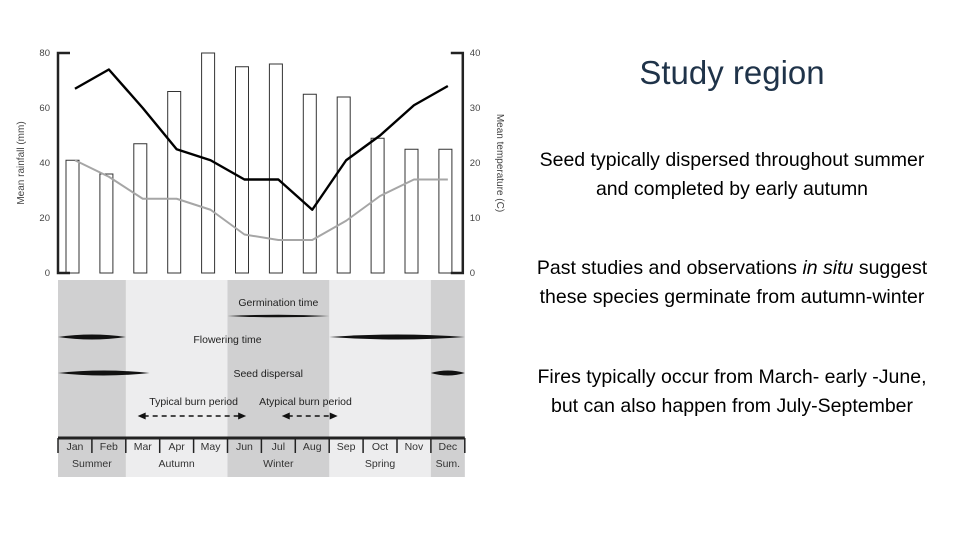 Image resolution: width=960 pixels, height=540 pixels. What do you see at coordinates (267, 374) in the screenshot?
I see `dispersal-label: Seed dispersal` at bounding box center [267, 374].